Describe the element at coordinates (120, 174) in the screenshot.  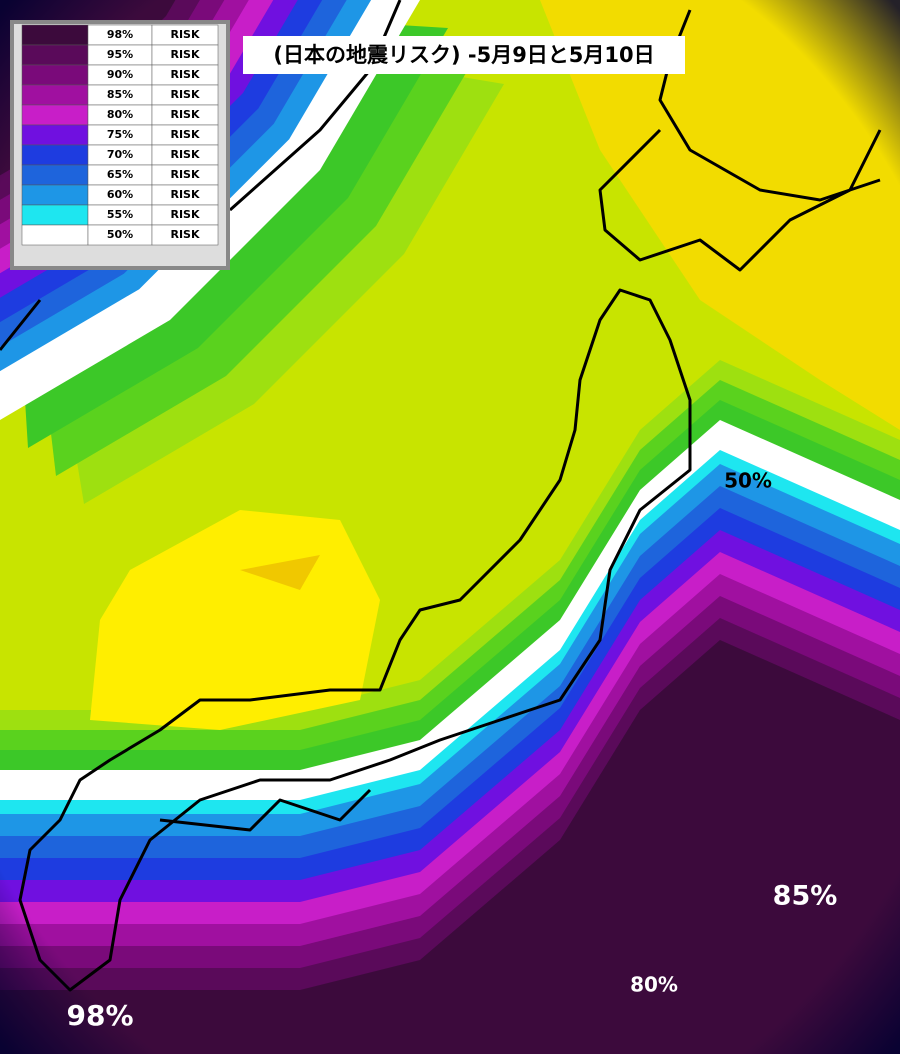
I see `legend-level: 65%` at that location.